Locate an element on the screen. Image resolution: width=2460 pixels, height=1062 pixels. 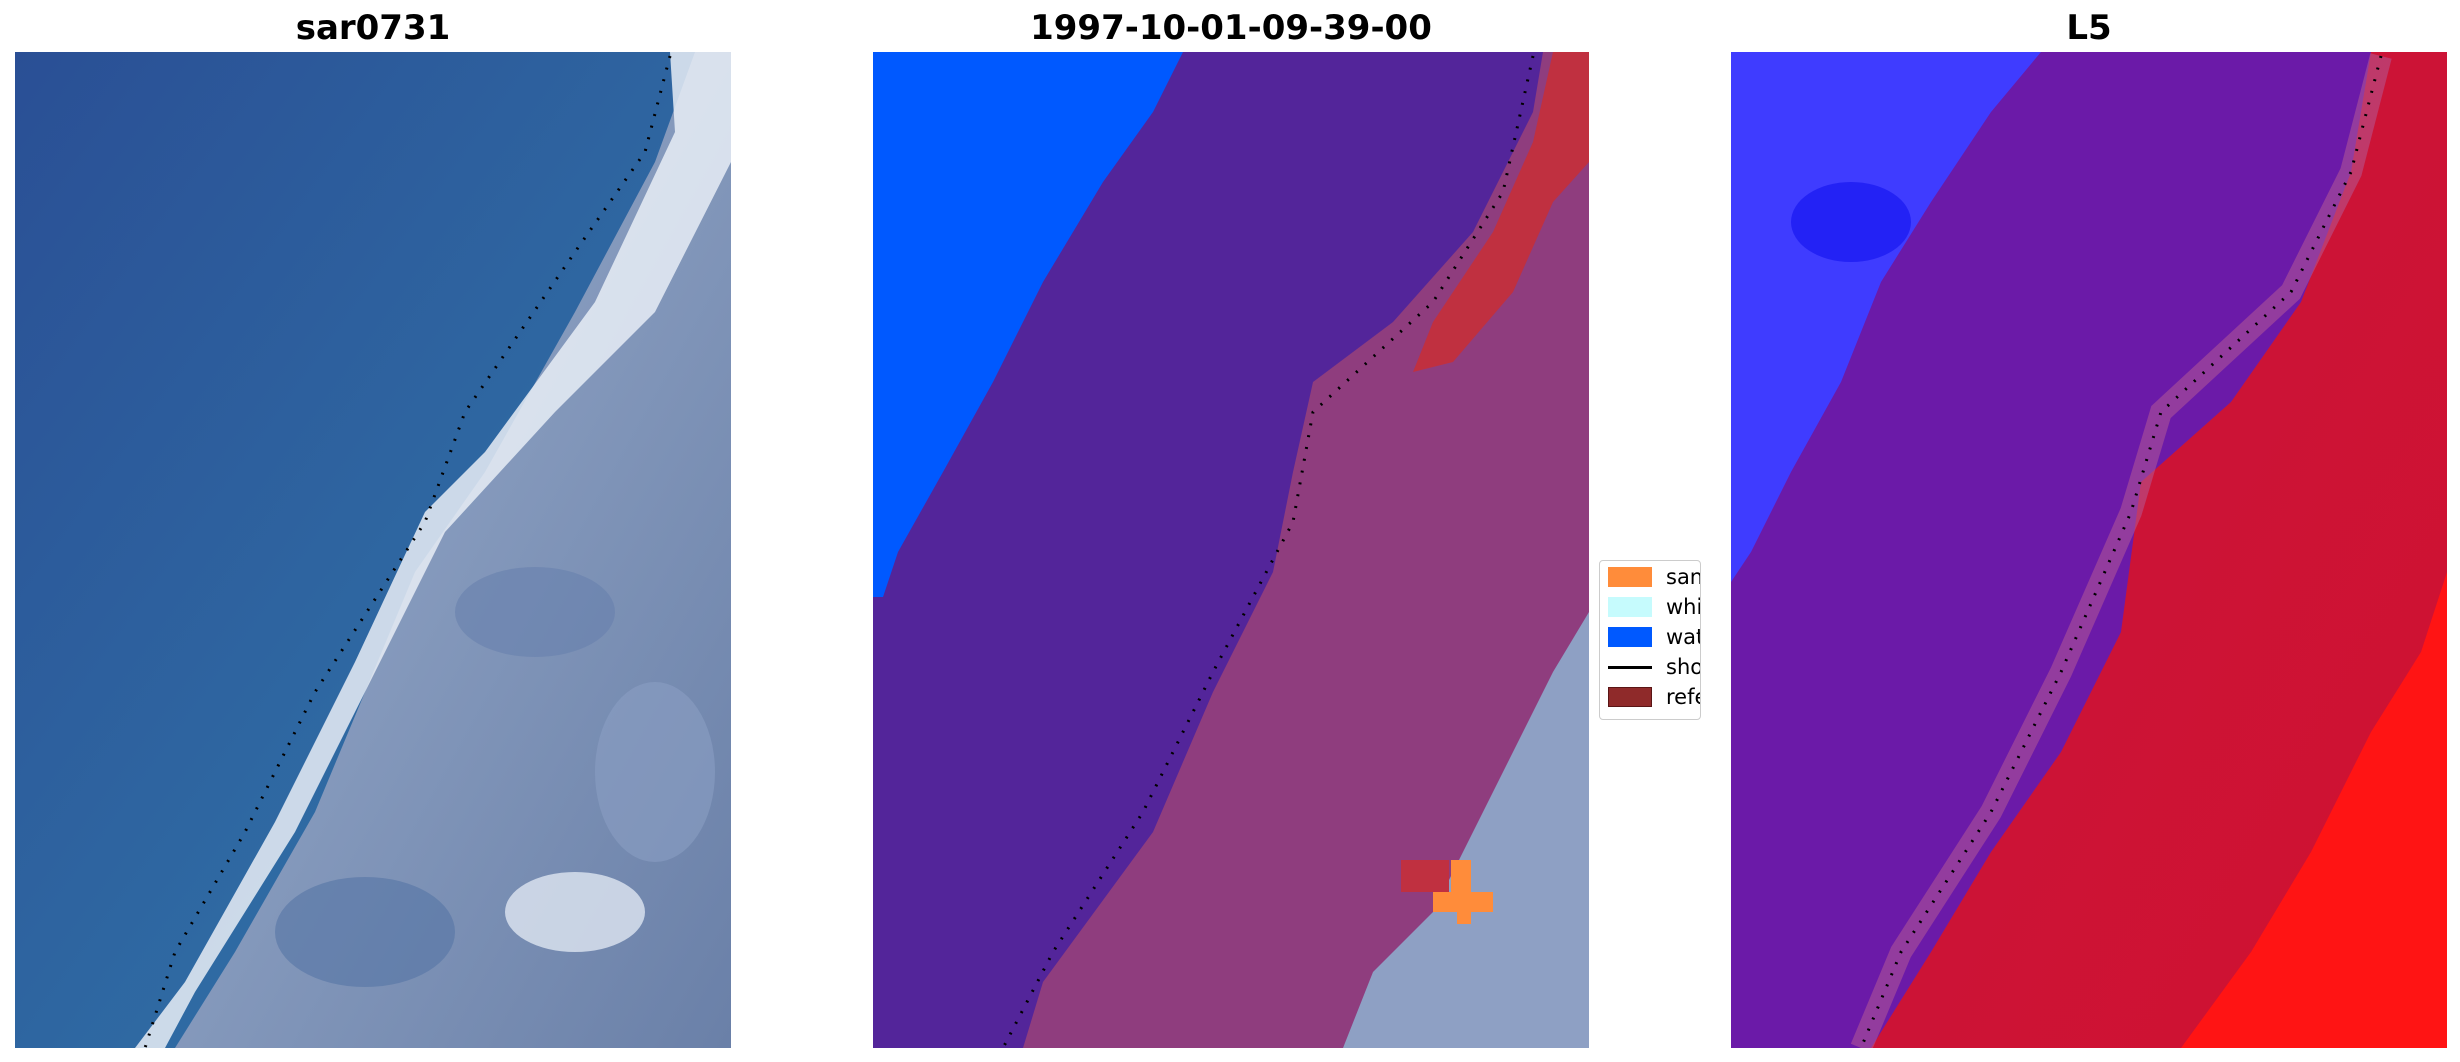
legend-label: reference is located at coordinates (1683, 697).